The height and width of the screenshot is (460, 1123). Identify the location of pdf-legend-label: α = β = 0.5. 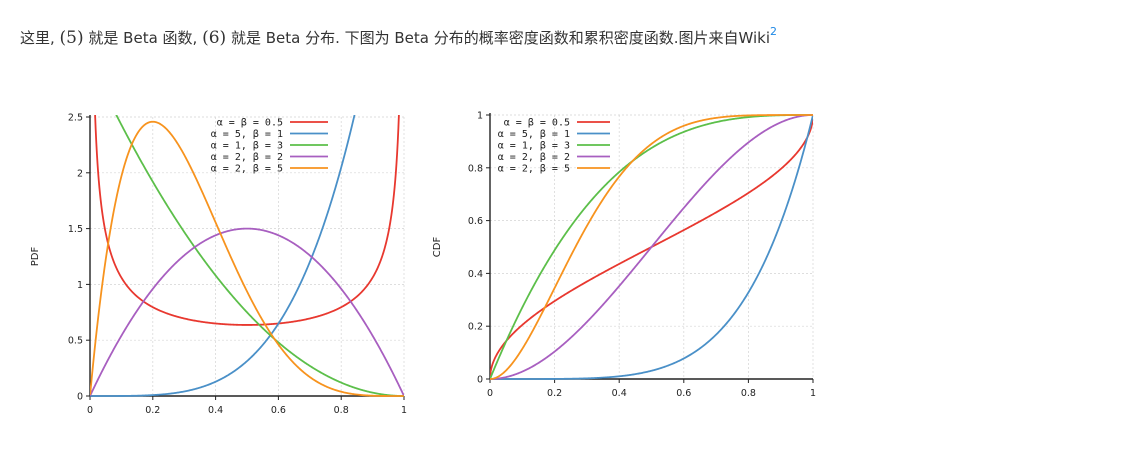
(250, 123).